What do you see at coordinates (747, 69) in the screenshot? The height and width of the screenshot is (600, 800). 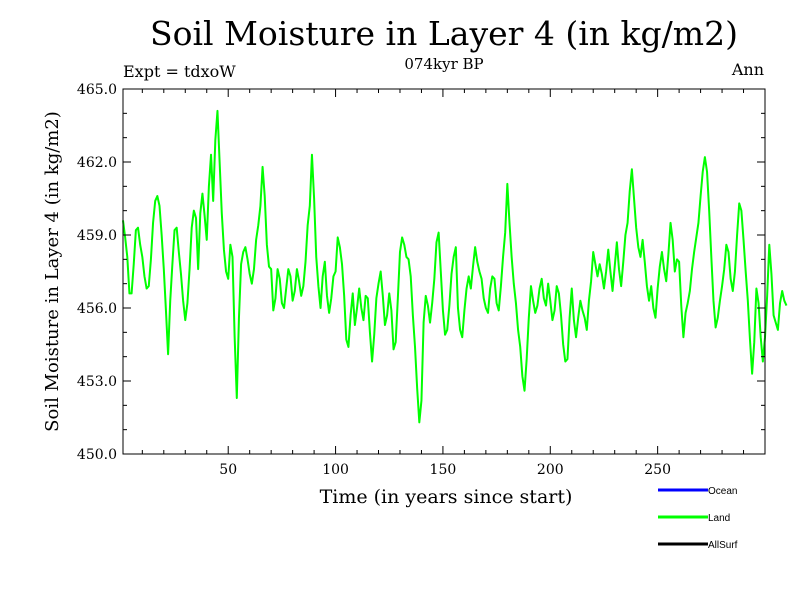 I see `season-label: Ann` at bounding box center [747, 69].